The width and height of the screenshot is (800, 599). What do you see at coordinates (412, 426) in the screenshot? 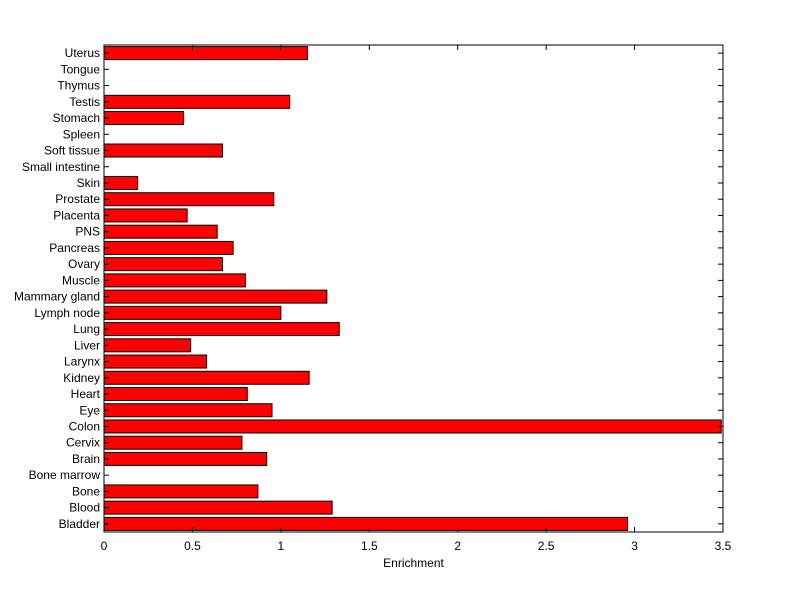
I see `bar-colon` at bounding box center [412, 426].